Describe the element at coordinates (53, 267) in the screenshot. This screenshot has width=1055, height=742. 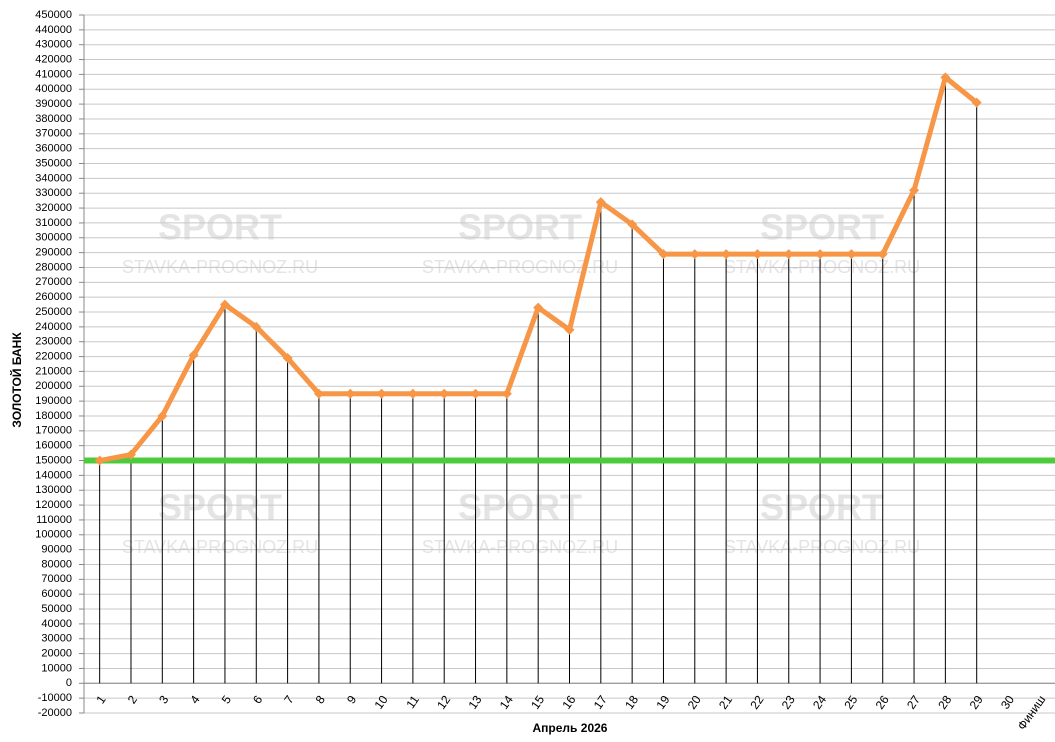
I see `y-tick-label: 280000` at that location.